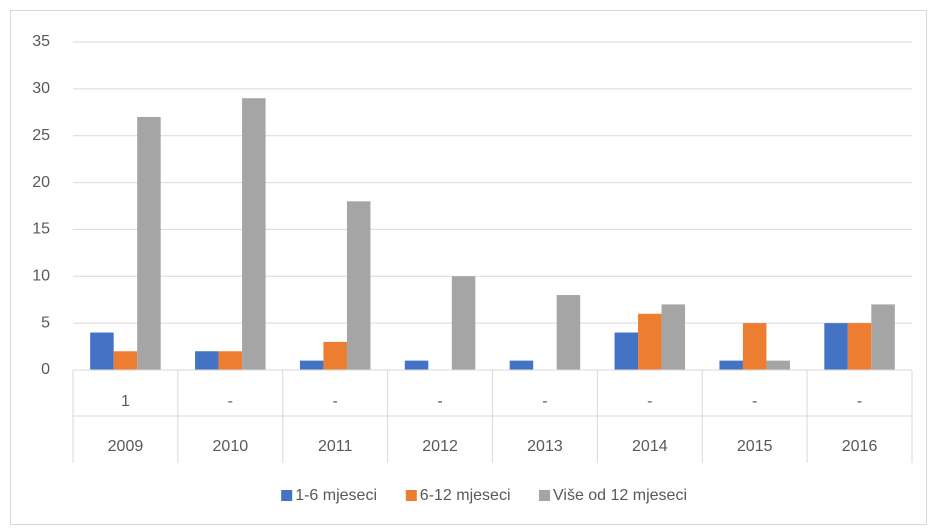  Describe the element at coordinates (231, 446) in the screenshot. I see `x-tick-label: 2010` at that location.